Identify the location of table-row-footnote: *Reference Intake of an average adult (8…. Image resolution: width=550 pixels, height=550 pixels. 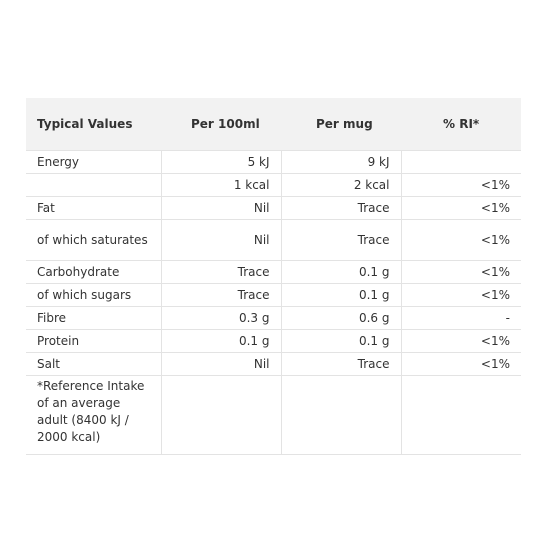
(273, 415).